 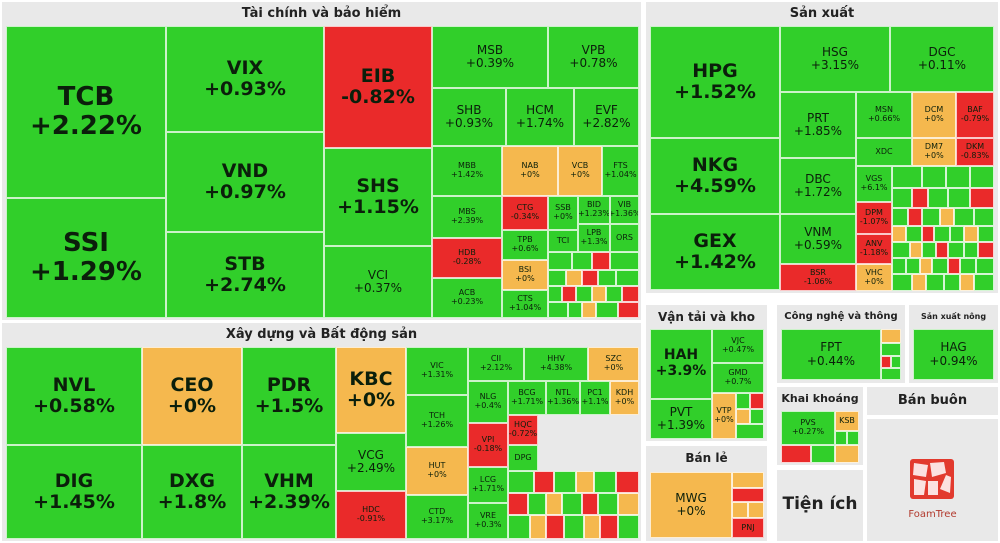 I want to click on tile-vhm: VHM +2.39%, so click(x=289, y=492).